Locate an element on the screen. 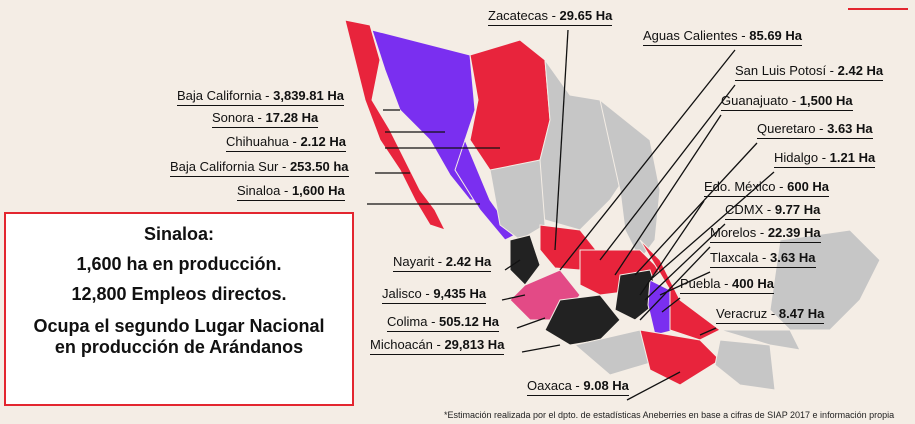 The width and height of the screenshot is (915, 424). state-name: Aguas Calientes - is located at coordinates (694, 35).